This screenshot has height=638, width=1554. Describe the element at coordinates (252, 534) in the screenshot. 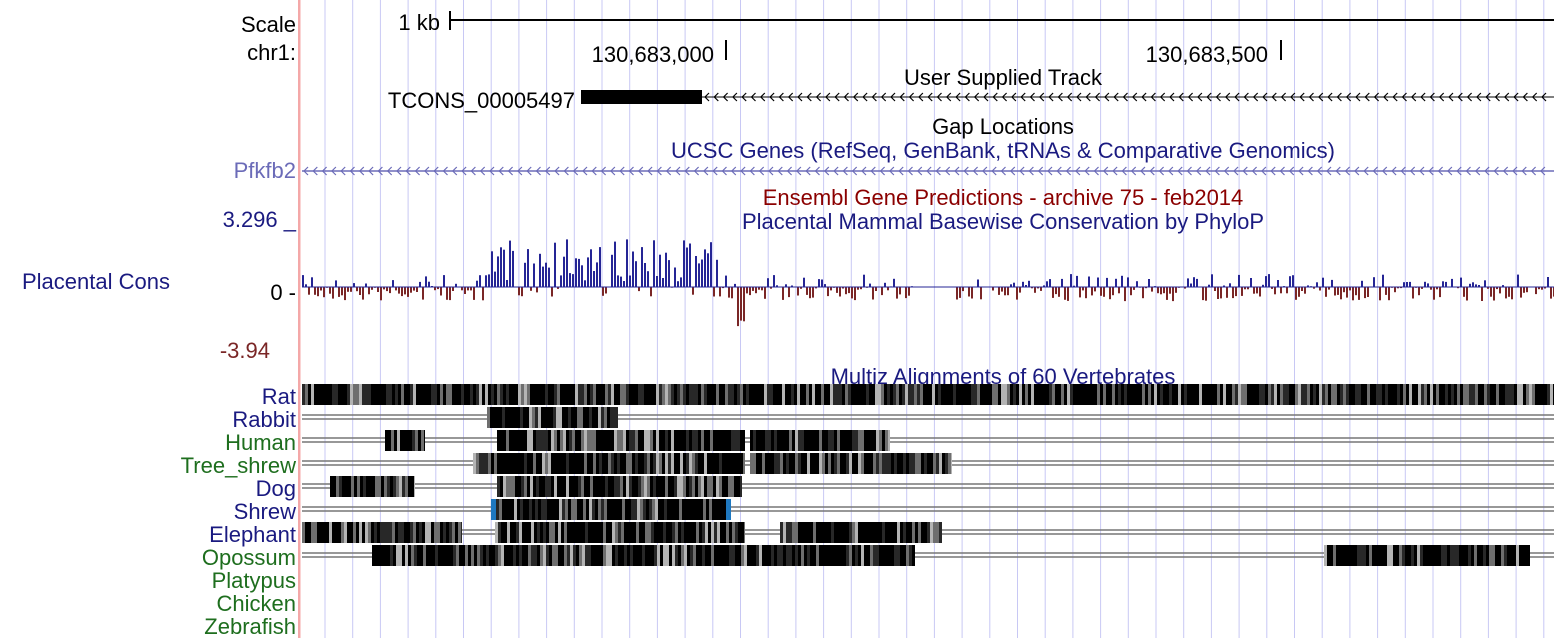

I see `species-label: Elephant` at that location.